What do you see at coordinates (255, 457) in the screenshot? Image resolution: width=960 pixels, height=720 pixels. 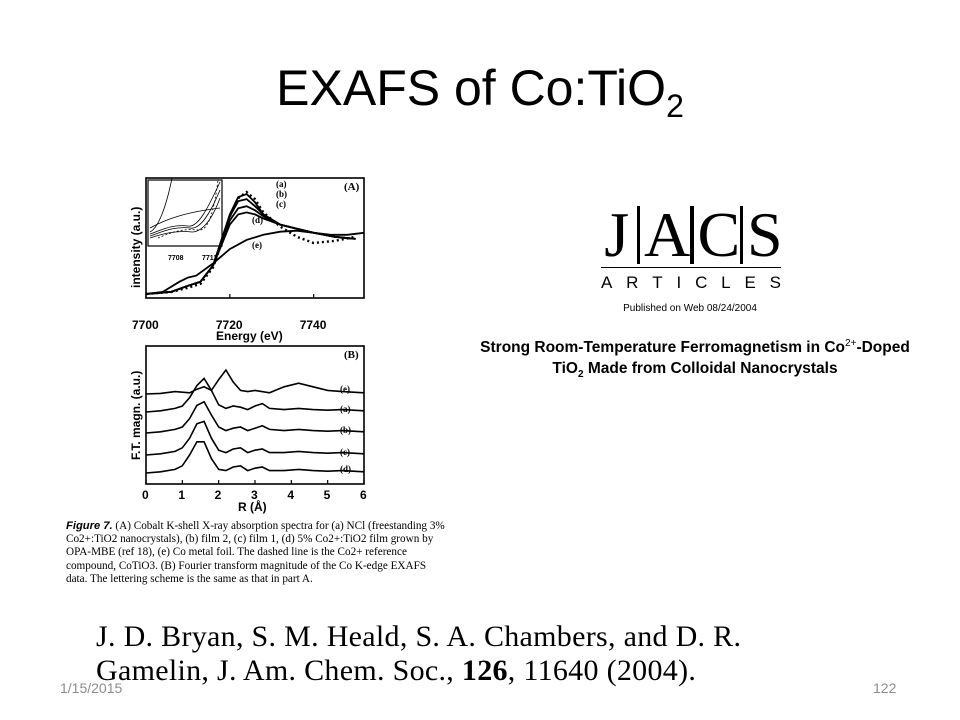 I see `ft-line-d` at bounding box center [255, 457].